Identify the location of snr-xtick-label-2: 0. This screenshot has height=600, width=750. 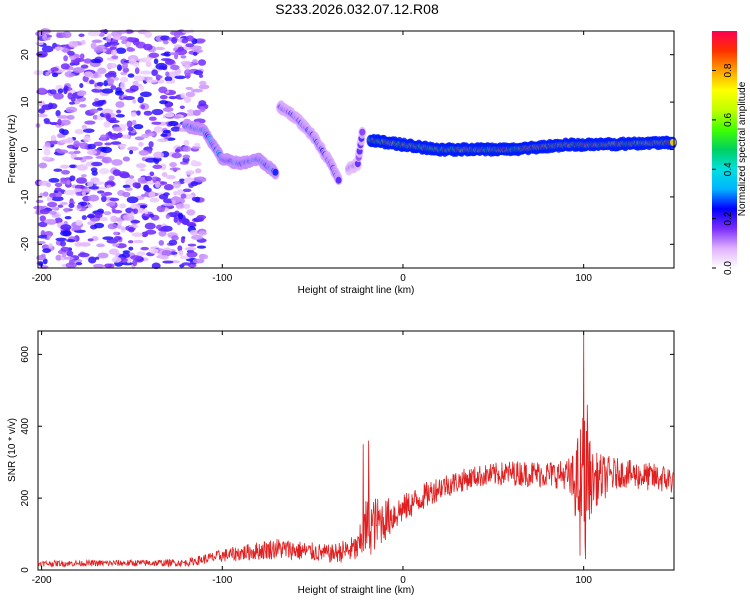
(403, 580).